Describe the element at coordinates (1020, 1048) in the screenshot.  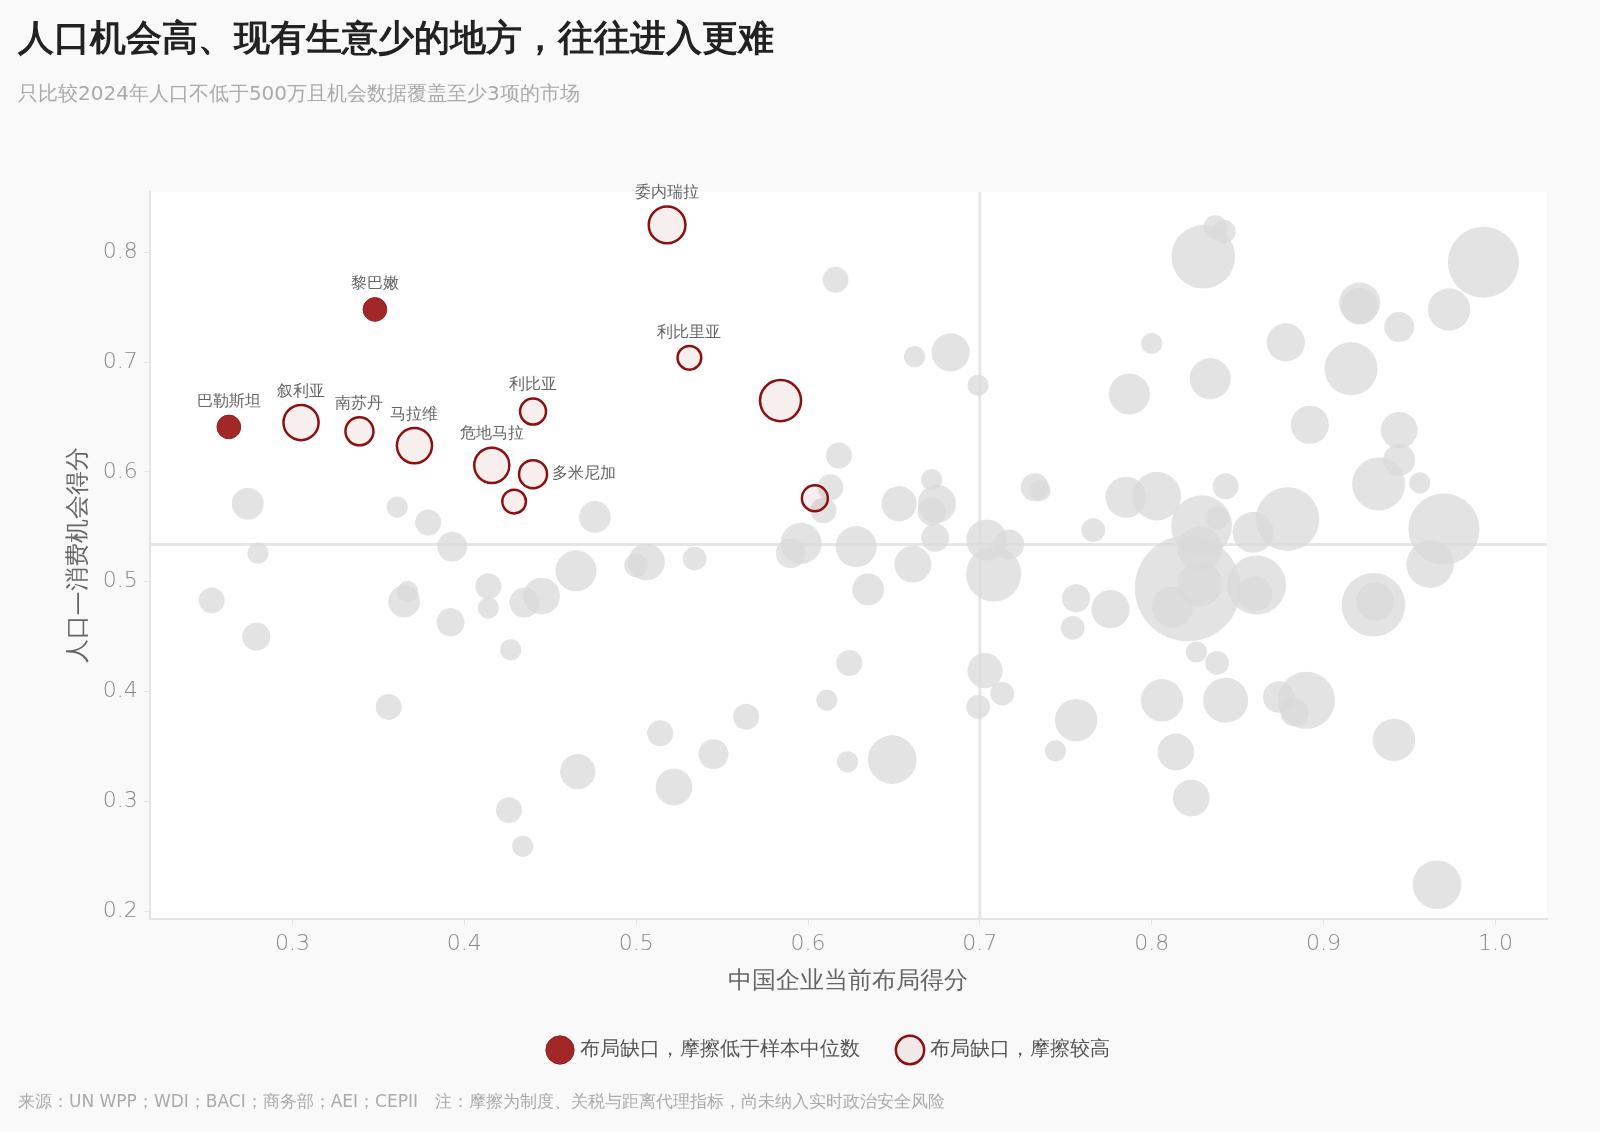
I see `legend-label: 布局缺口，摩擦较高` at that location.